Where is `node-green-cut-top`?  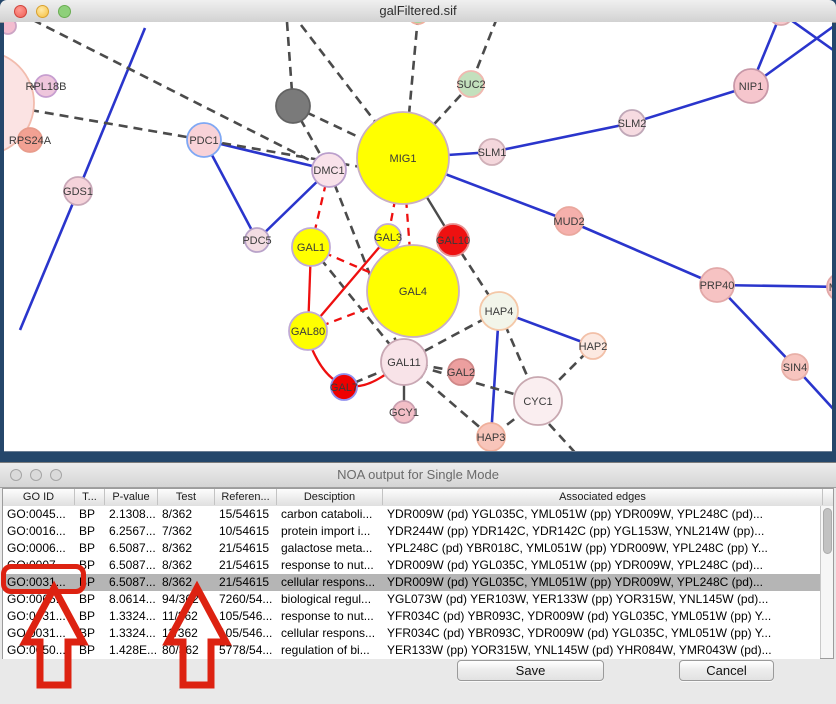
node-green-cut-top is located at coordinates (418, 23).